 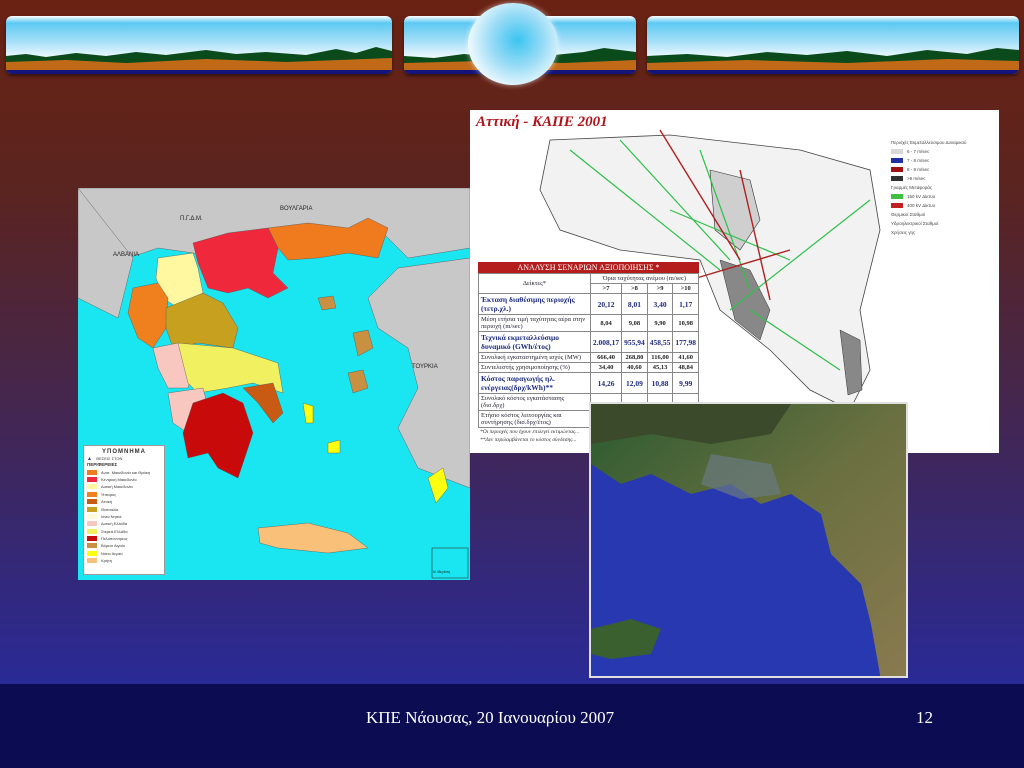 What do you see at coordinates (114, 524) in the screenshot?
I see `legend-label: Δυτική Ελλάδα` at bounding box center [114, 524].